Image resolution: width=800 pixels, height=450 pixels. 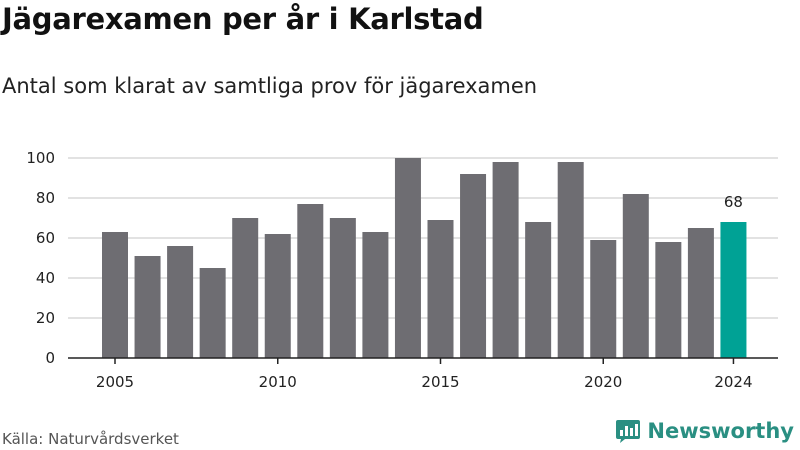 I want to click on x-tick-label: 2005, so click(x=115, y=382).